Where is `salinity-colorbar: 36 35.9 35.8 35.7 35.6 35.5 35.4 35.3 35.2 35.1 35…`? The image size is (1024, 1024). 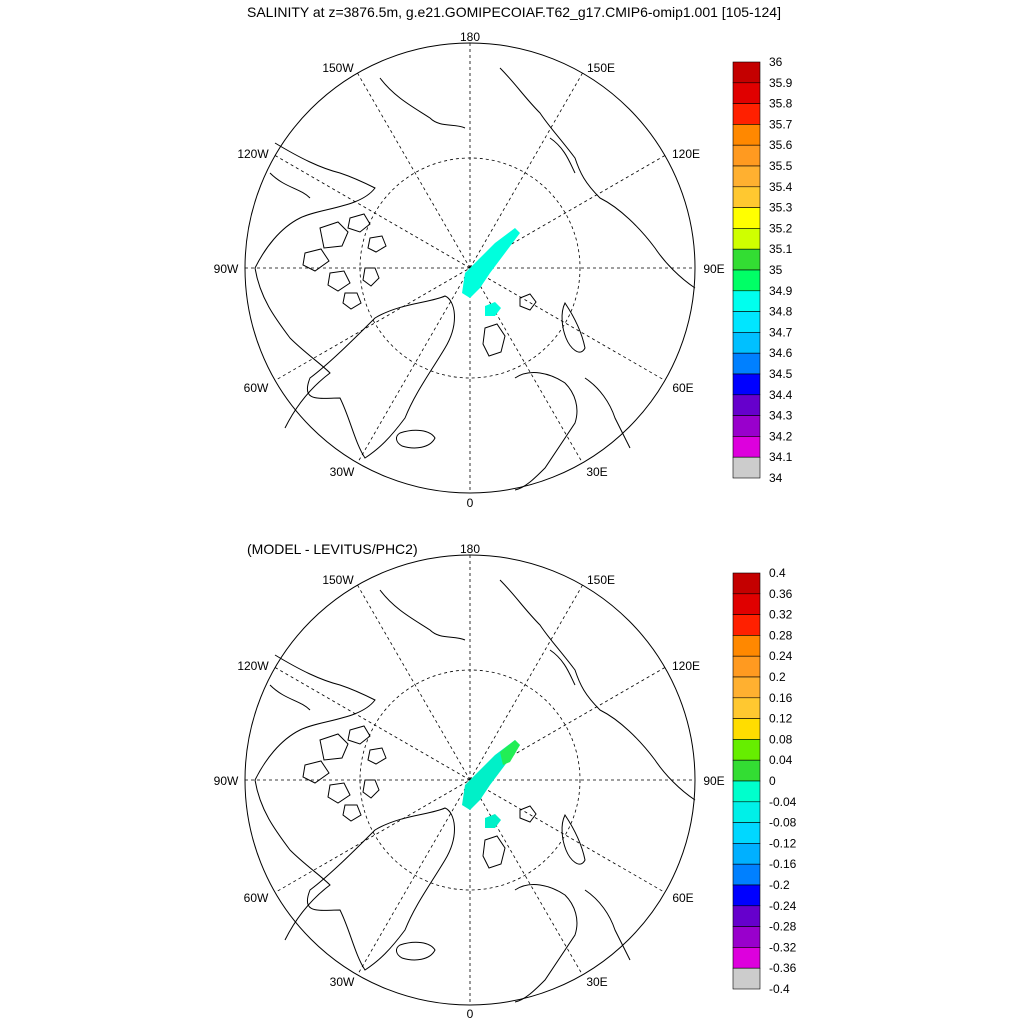 salinity-colorbar: 36 35.9 35.8 35.7 35.6 35.5 35.4 35.3 35.2 35.1 35… is located at coordinates (762, 270).